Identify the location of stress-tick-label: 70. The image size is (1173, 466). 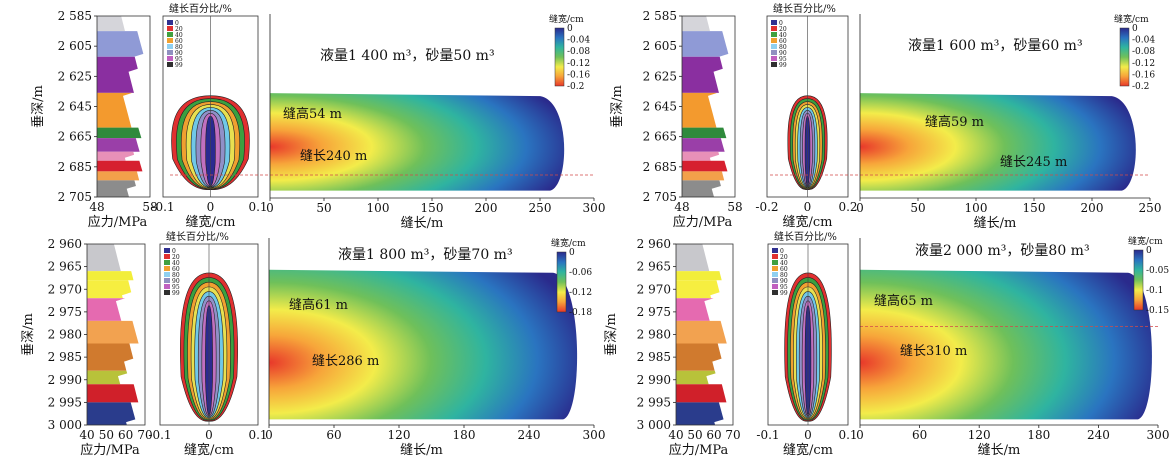
(144, 435).